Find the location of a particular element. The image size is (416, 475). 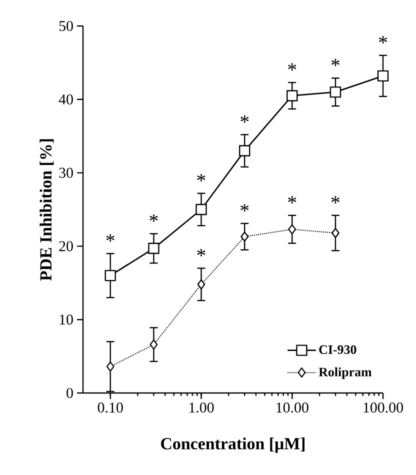

x-tick-label: 1.00 is located at coordinates (201, 407).